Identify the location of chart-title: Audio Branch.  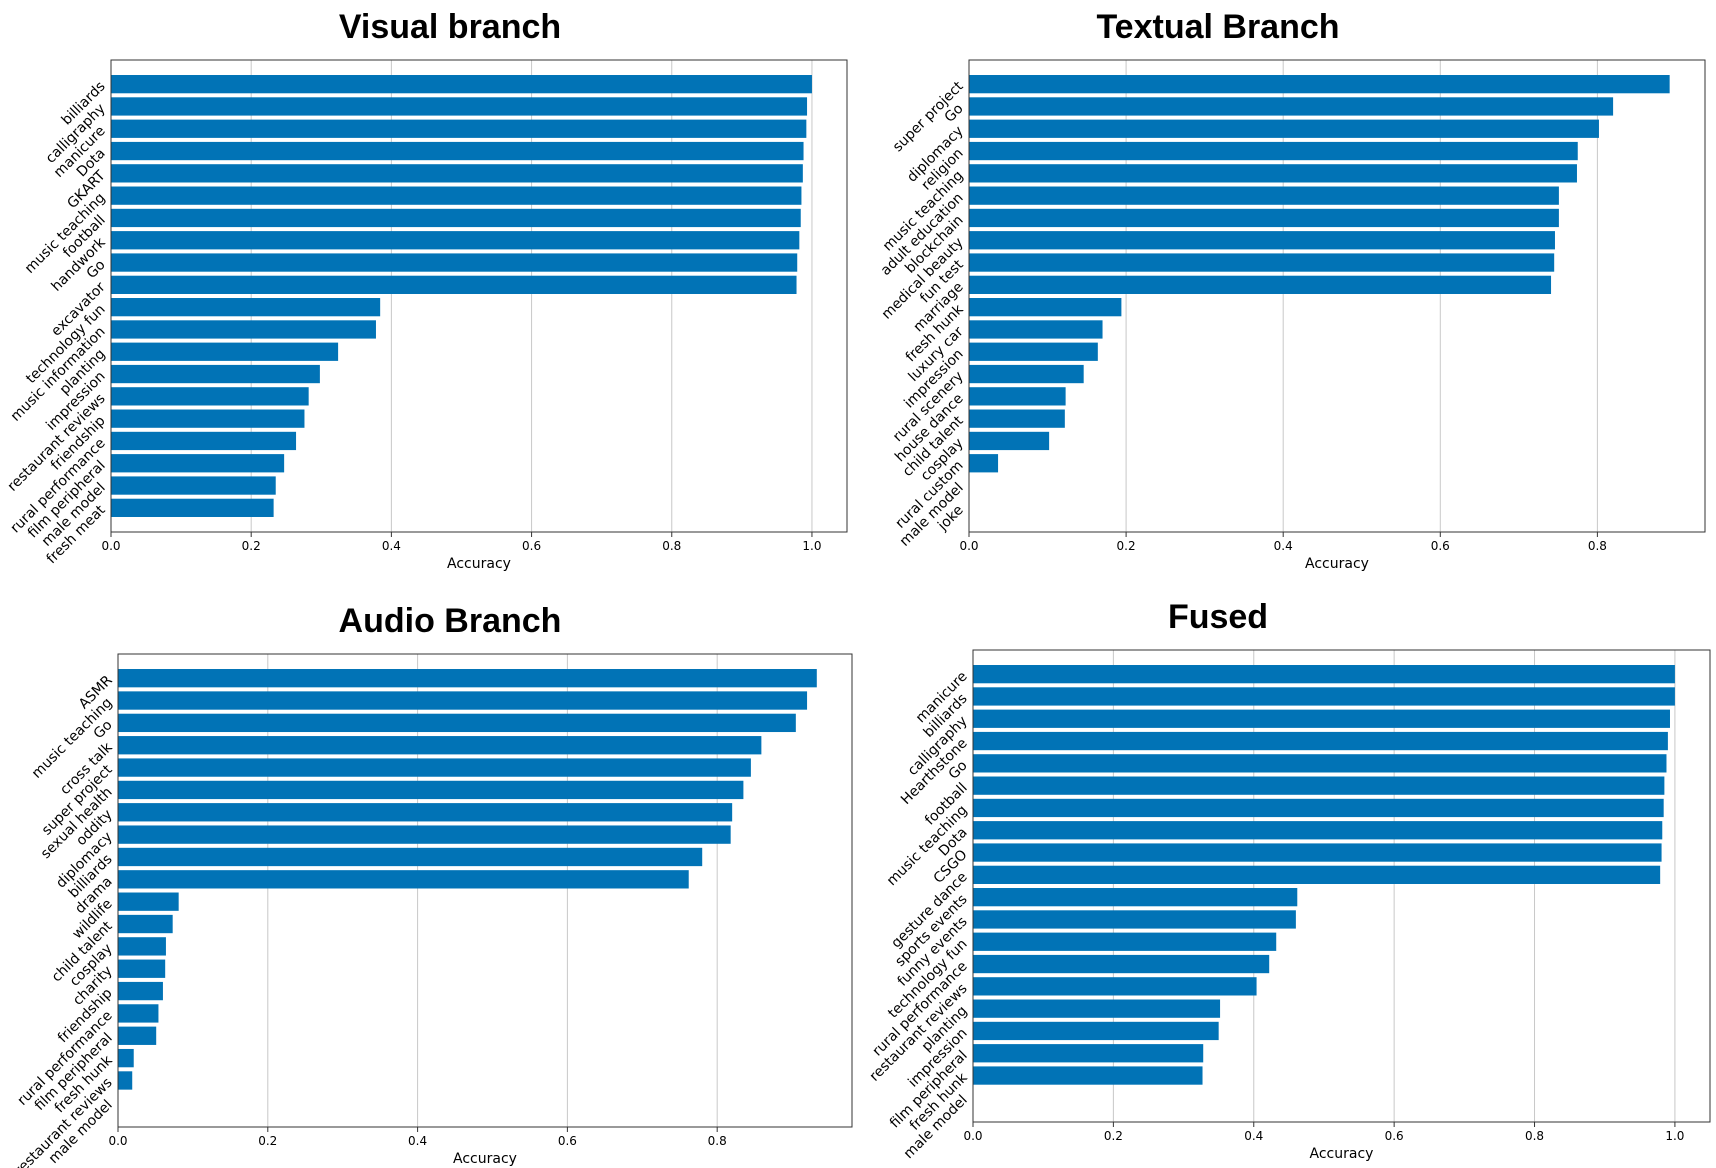
(450, 621).